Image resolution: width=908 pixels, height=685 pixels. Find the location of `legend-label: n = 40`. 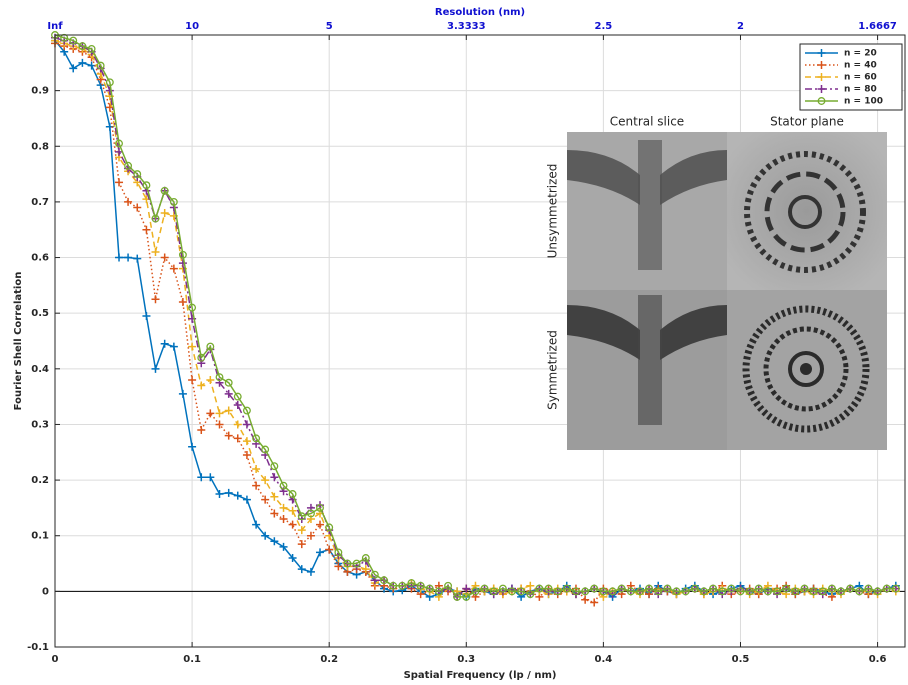

legend-label: n = 40 is located at coordinates (860, 66).